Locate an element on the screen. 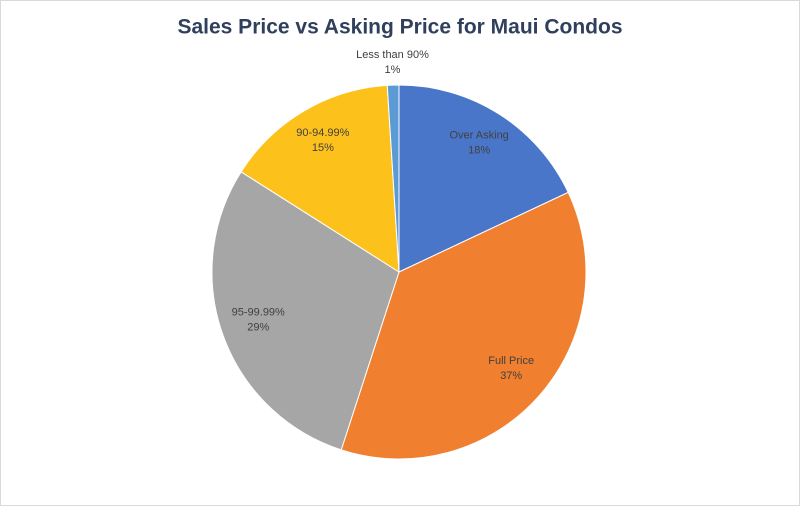 Image resolution: width=800 pixels, height=506 pixels. label-category: 95-99.99% is located at coordinates (258, 313).